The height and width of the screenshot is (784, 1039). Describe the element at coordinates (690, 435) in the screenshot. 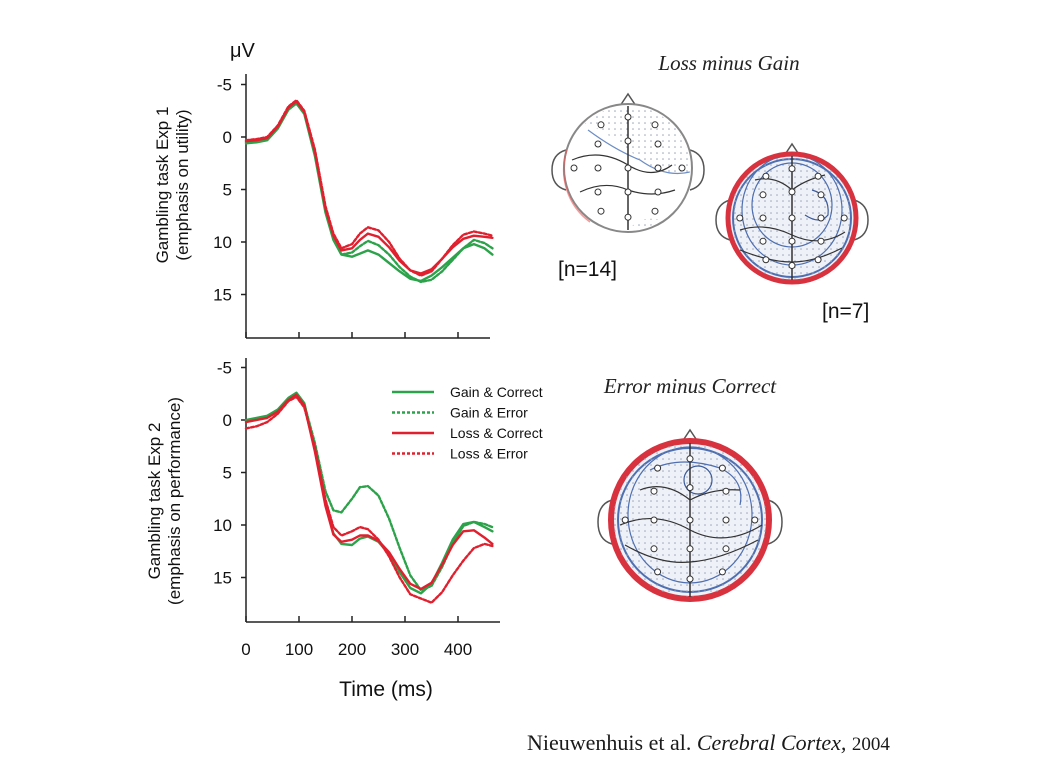

I see `nose-icon` at that location.